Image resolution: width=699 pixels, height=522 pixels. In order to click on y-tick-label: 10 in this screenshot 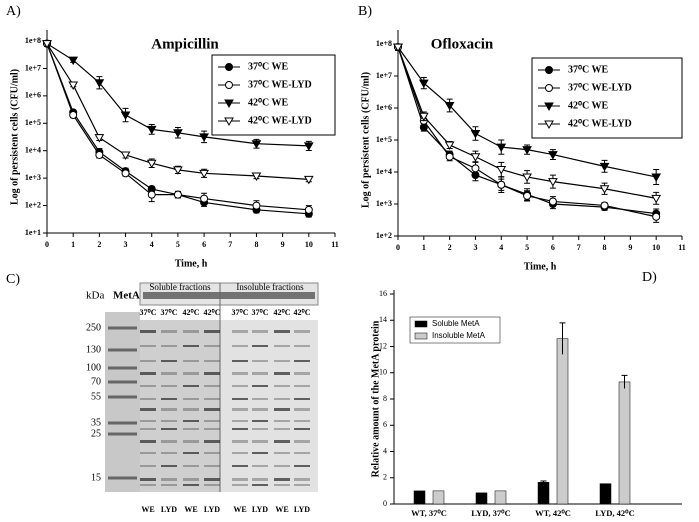, I will do `click(383, 372)`.